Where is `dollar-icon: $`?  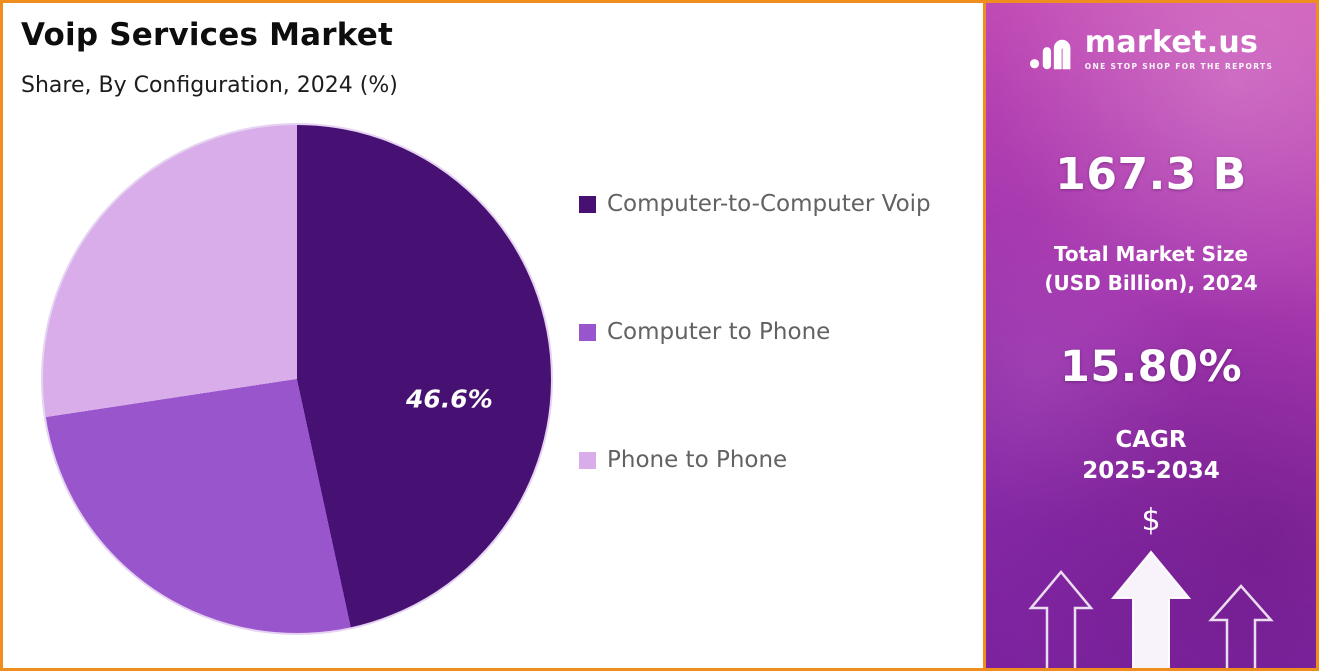 dollar-icon: $ is located at coordinates (1151, 521).